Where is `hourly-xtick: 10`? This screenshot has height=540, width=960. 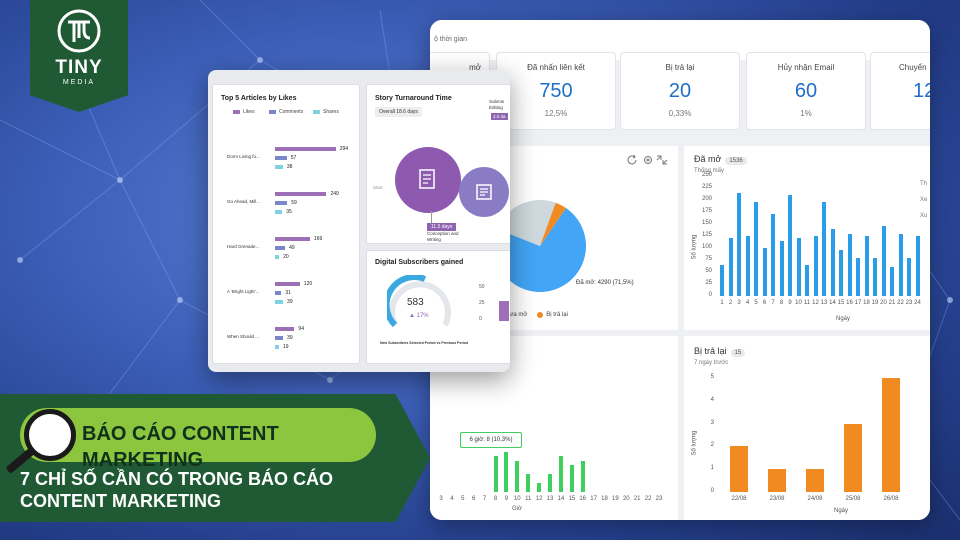 hourly-xtick: 10 is located at coordinates (517, 499).